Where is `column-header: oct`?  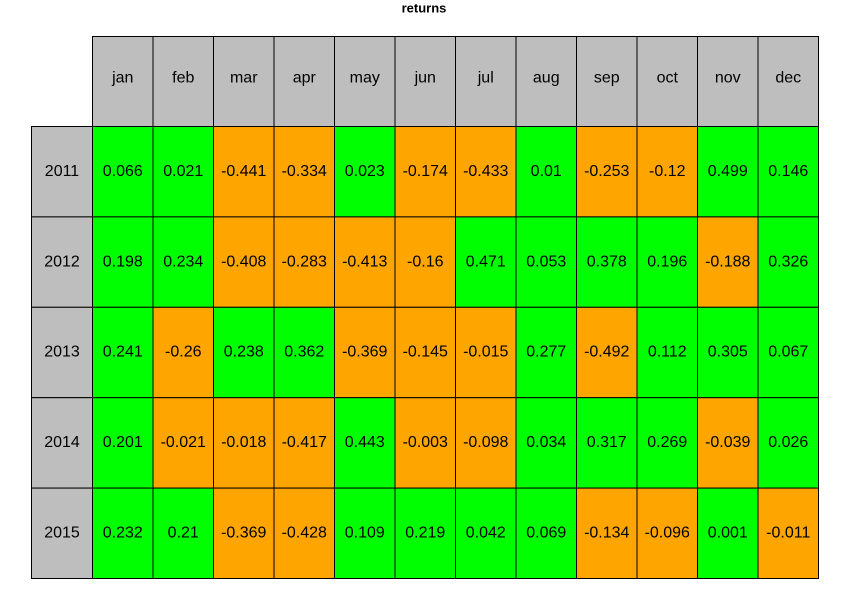 column-header: oct is located at coordinates (668, 78).